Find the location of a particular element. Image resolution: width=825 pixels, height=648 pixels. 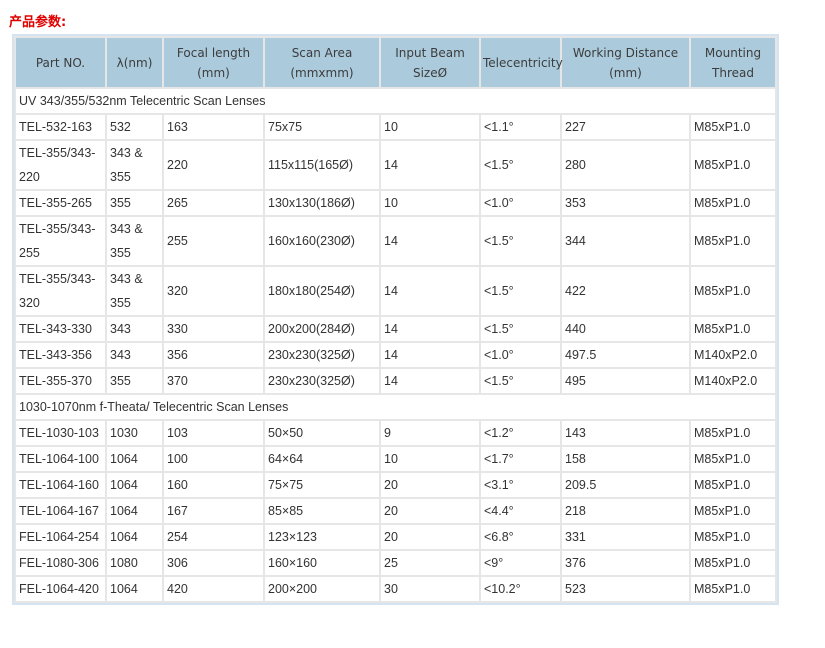

table-cell: TEL-355-265 is located at coordinates (60, 203).